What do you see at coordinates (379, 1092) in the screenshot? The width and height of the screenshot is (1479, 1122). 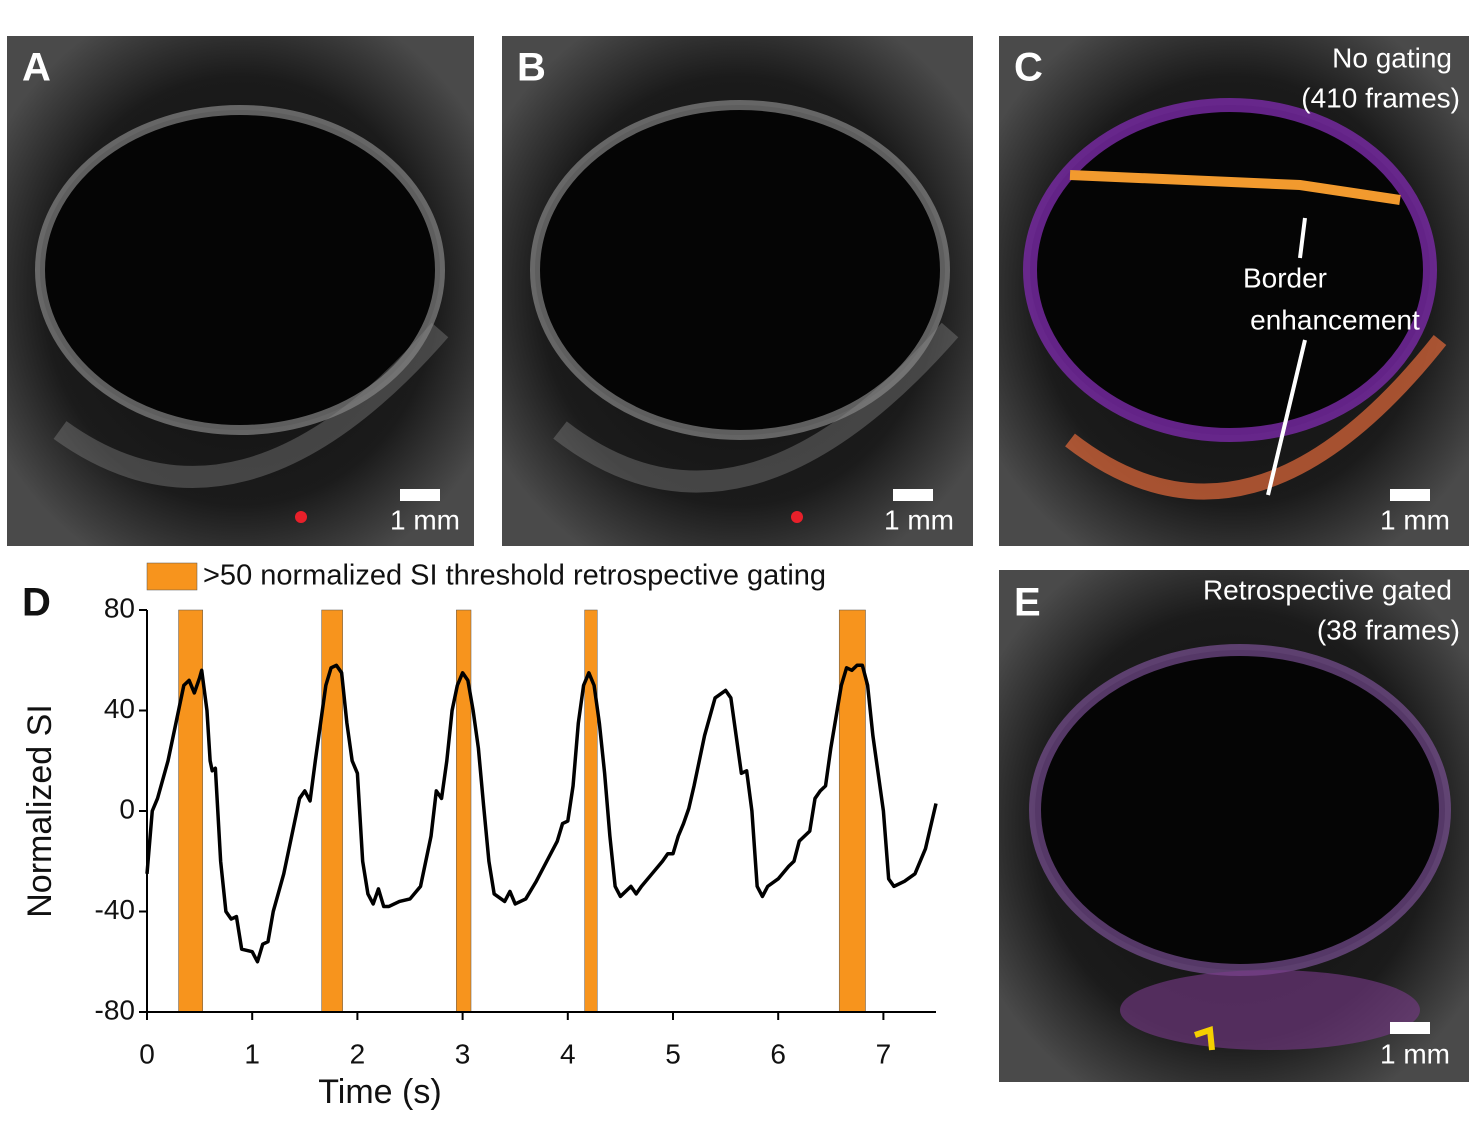 I see `x-axis-title: Time (s)` at bounding box center [379, 1092].